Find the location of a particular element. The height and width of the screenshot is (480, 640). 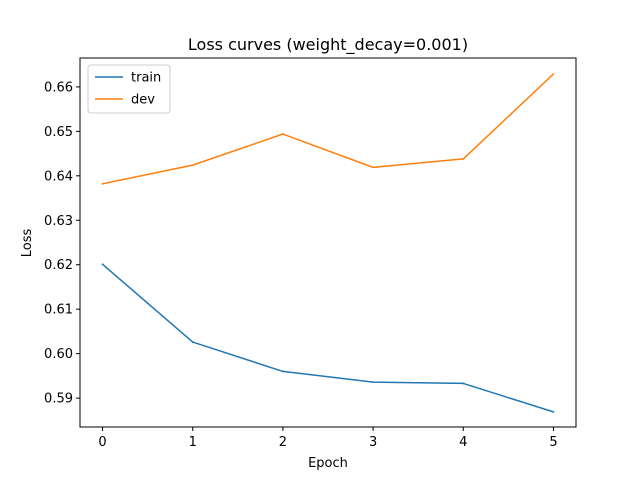

legend: train dev is located at coordinates (129, 89).